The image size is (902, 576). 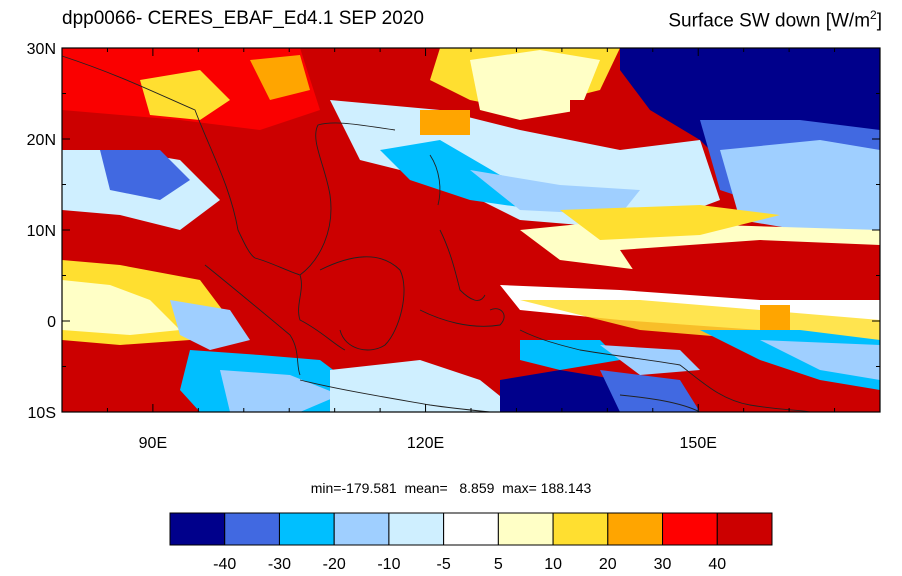 I want to click on lat-tick-label: 10N, so click(x=41, y=231).